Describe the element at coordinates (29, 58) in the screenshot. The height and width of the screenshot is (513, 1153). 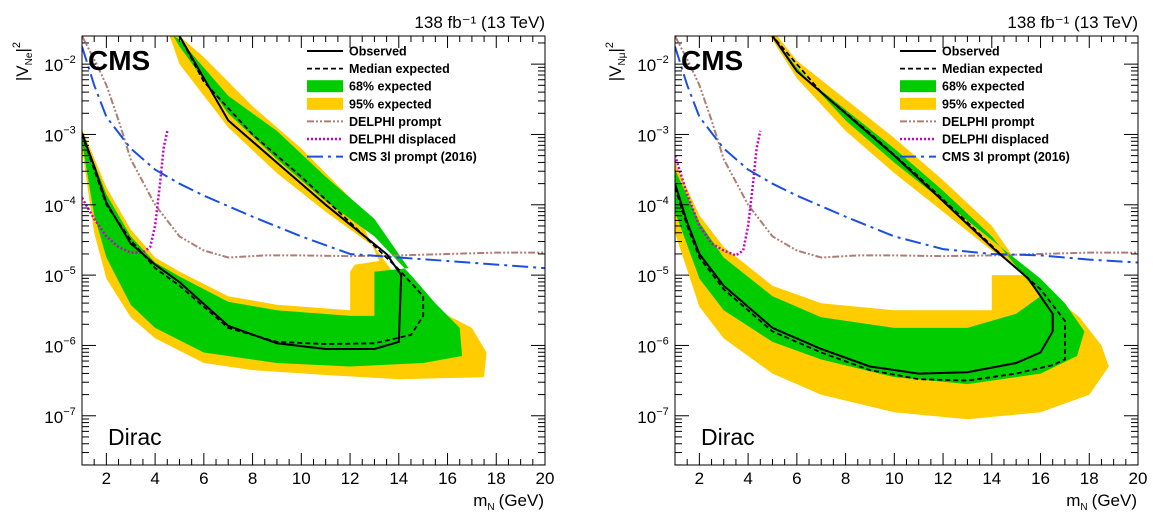
I see `y-axis-title-sub: Ne` at that location.